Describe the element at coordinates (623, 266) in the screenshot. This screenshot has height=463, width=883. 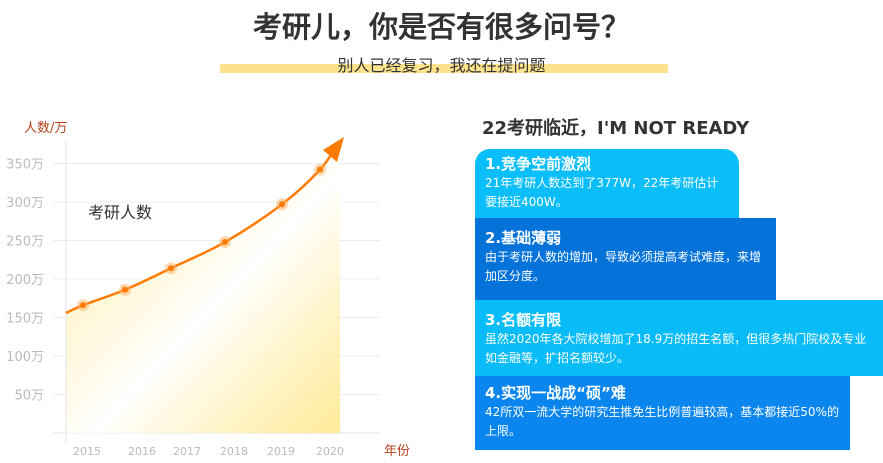
I see `reason-text: 由于考研人数的增加，导致必须提高考试难度，来增加区分度。` at that location.